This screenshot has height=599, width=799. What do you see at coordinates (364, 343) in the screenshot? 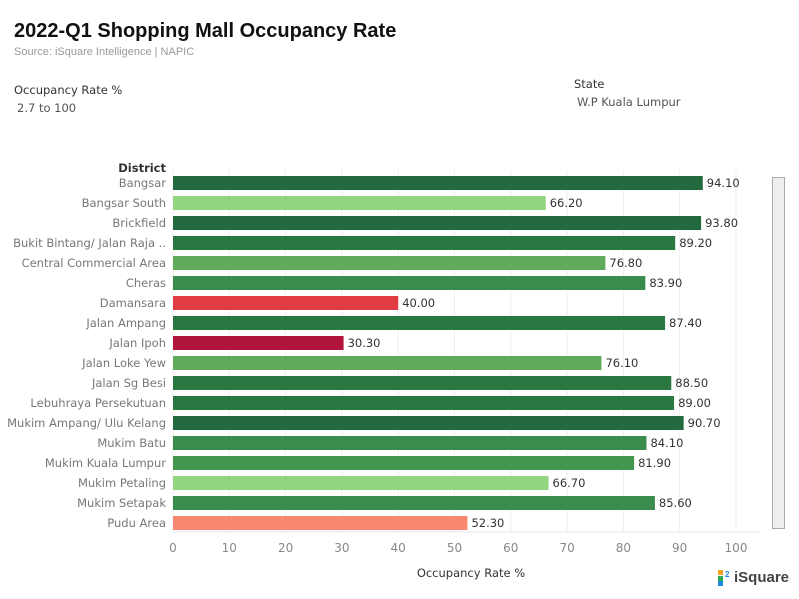
I see `data-label: 30.30` at bounding box center [364, 343].